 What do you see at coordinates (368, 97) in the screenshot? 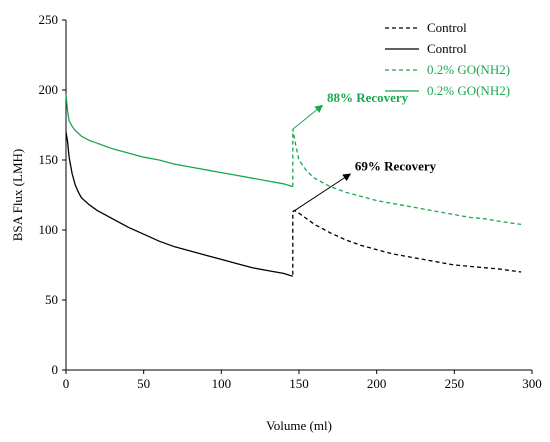
I see `annotation-label: 88% Recovery` at bounding box center [368, 97].